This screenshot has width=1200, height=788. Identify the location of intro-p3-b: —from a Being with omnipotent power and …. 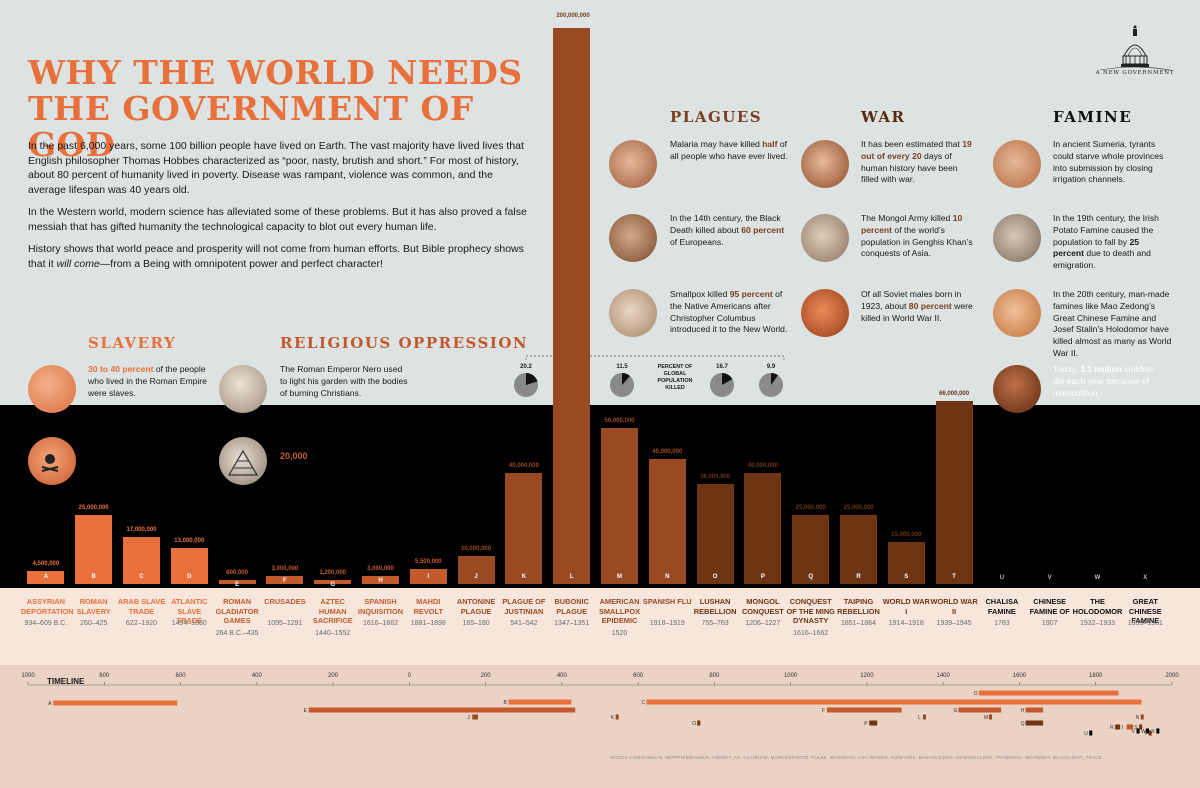
(241, 263).